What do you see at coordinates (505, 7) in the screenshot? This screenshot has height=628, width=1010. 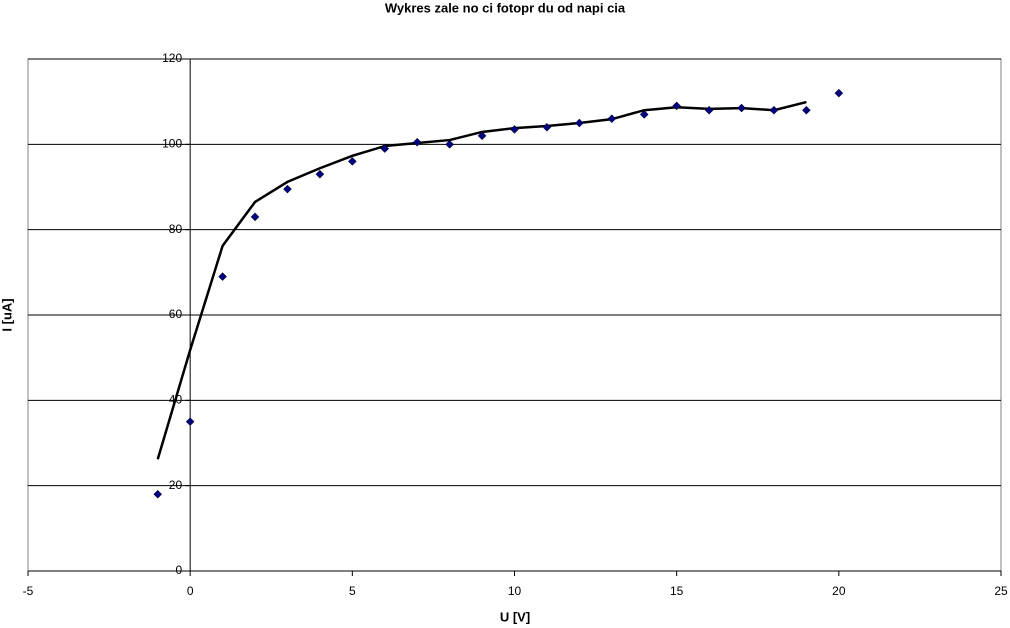 I see `chart-title: Wykres zale no ci fotopr du od napi cia` at bounding box center [505, 7].